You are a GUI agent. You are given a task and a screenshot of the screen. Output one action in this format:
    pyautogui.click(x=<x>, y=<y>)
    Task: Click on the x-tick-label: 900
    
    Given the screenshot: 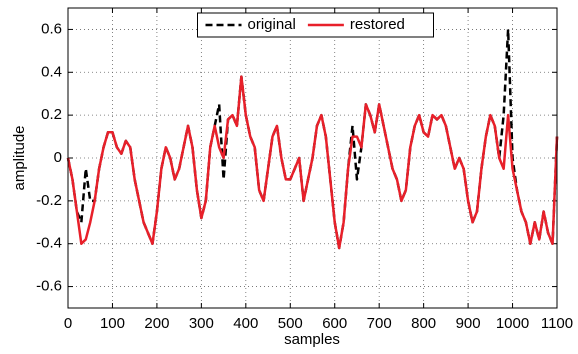 What is the action you would take?
    pyautogui.click(x=468, y=323)
    